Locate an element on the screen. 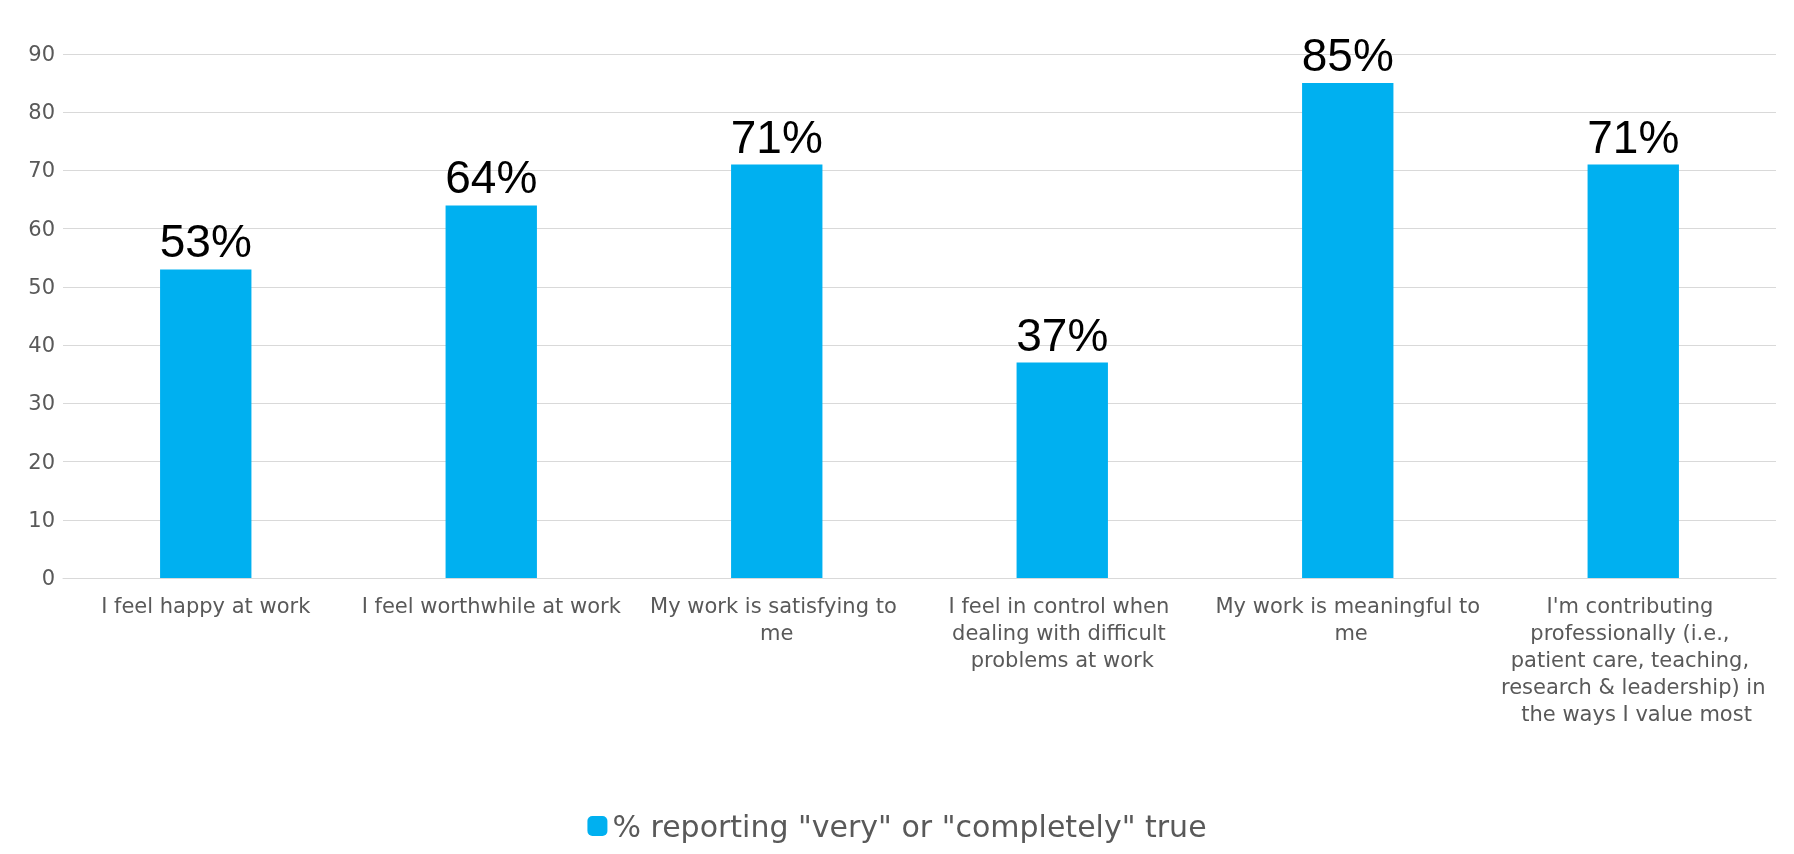 This screenshot has width=1794, height=854. y-tick-label: 80 is located at coordinates (41, 112).